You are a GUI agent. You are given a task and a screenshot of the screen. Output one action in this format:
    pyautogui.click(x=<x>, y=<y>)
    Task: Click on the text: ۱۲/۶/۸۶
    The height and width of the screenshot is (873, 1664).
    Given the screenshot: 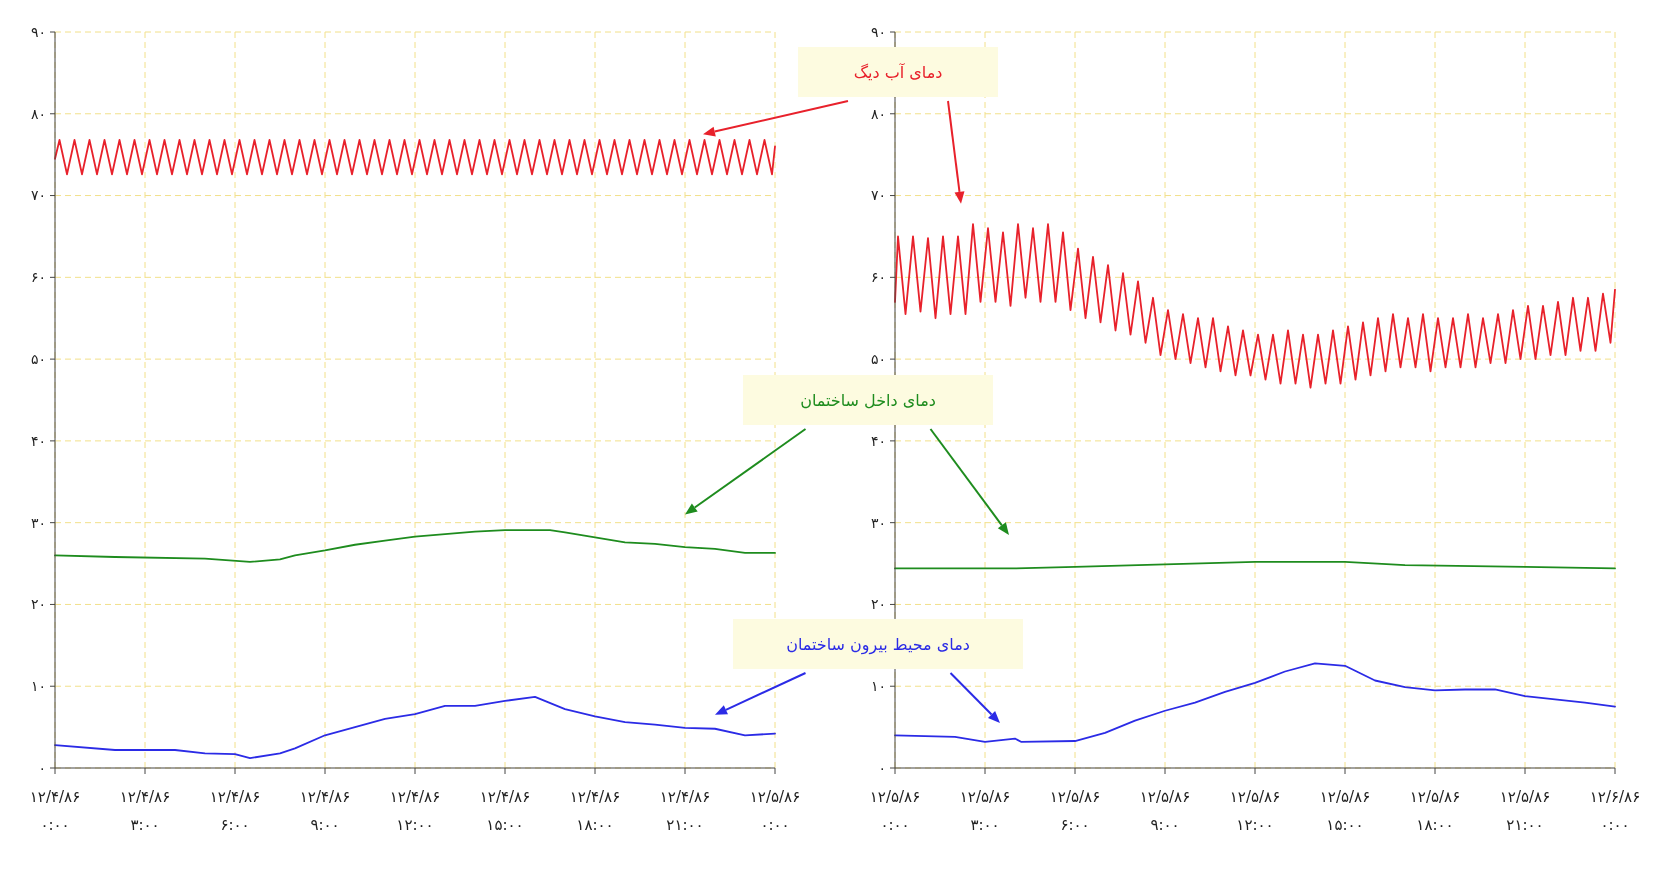 What is the action you would take?
    pyautogui.click(x=1615, y=797)
    